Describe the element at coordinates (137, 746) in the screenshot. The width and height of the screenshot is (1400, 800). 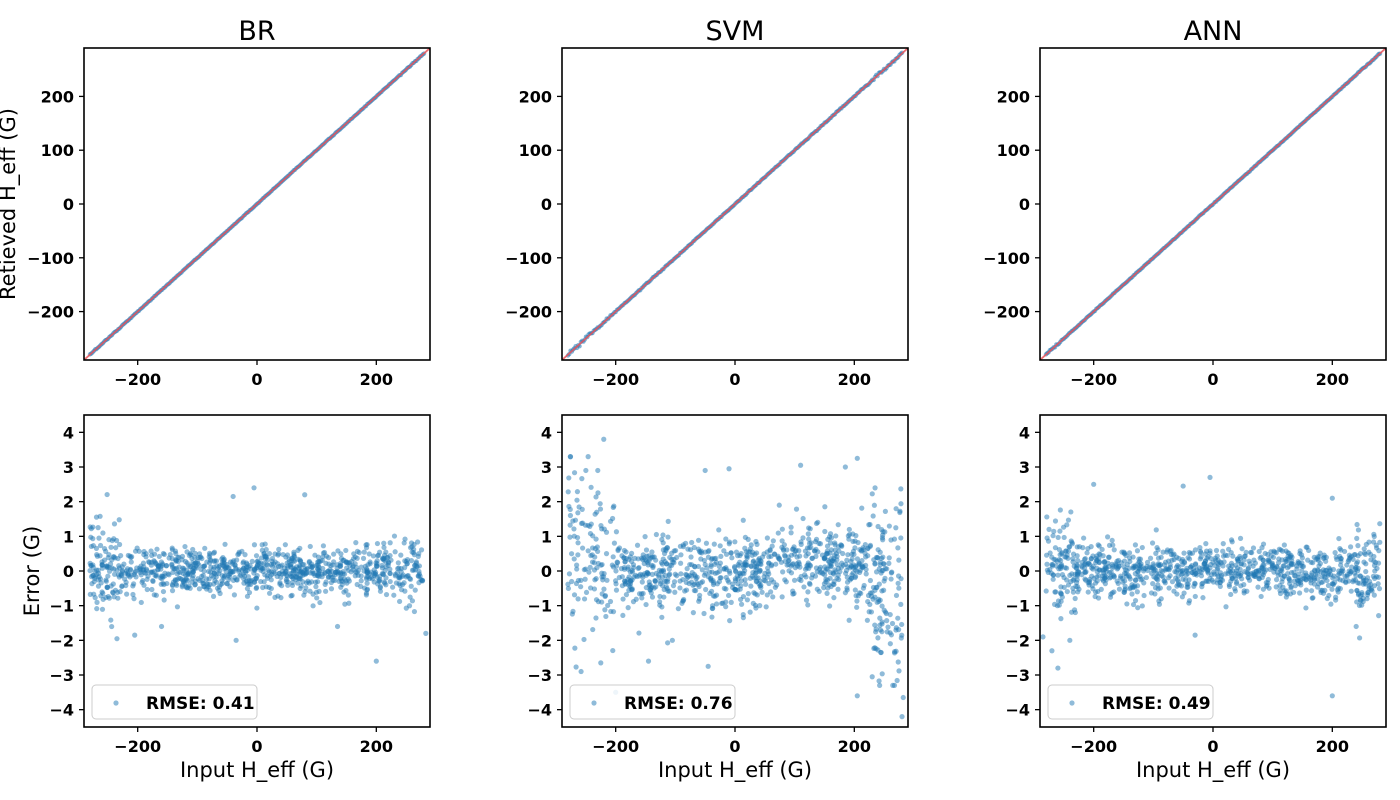
I see `bottom-xtick-label: −200` at that location.